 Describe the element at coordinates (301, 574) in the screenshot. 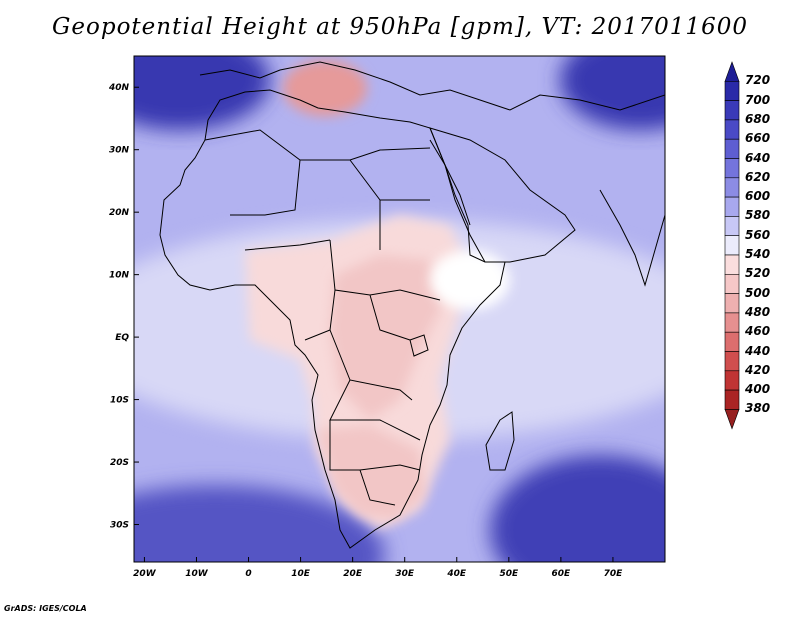

I see `lon-tick-label: 10E` at that location.